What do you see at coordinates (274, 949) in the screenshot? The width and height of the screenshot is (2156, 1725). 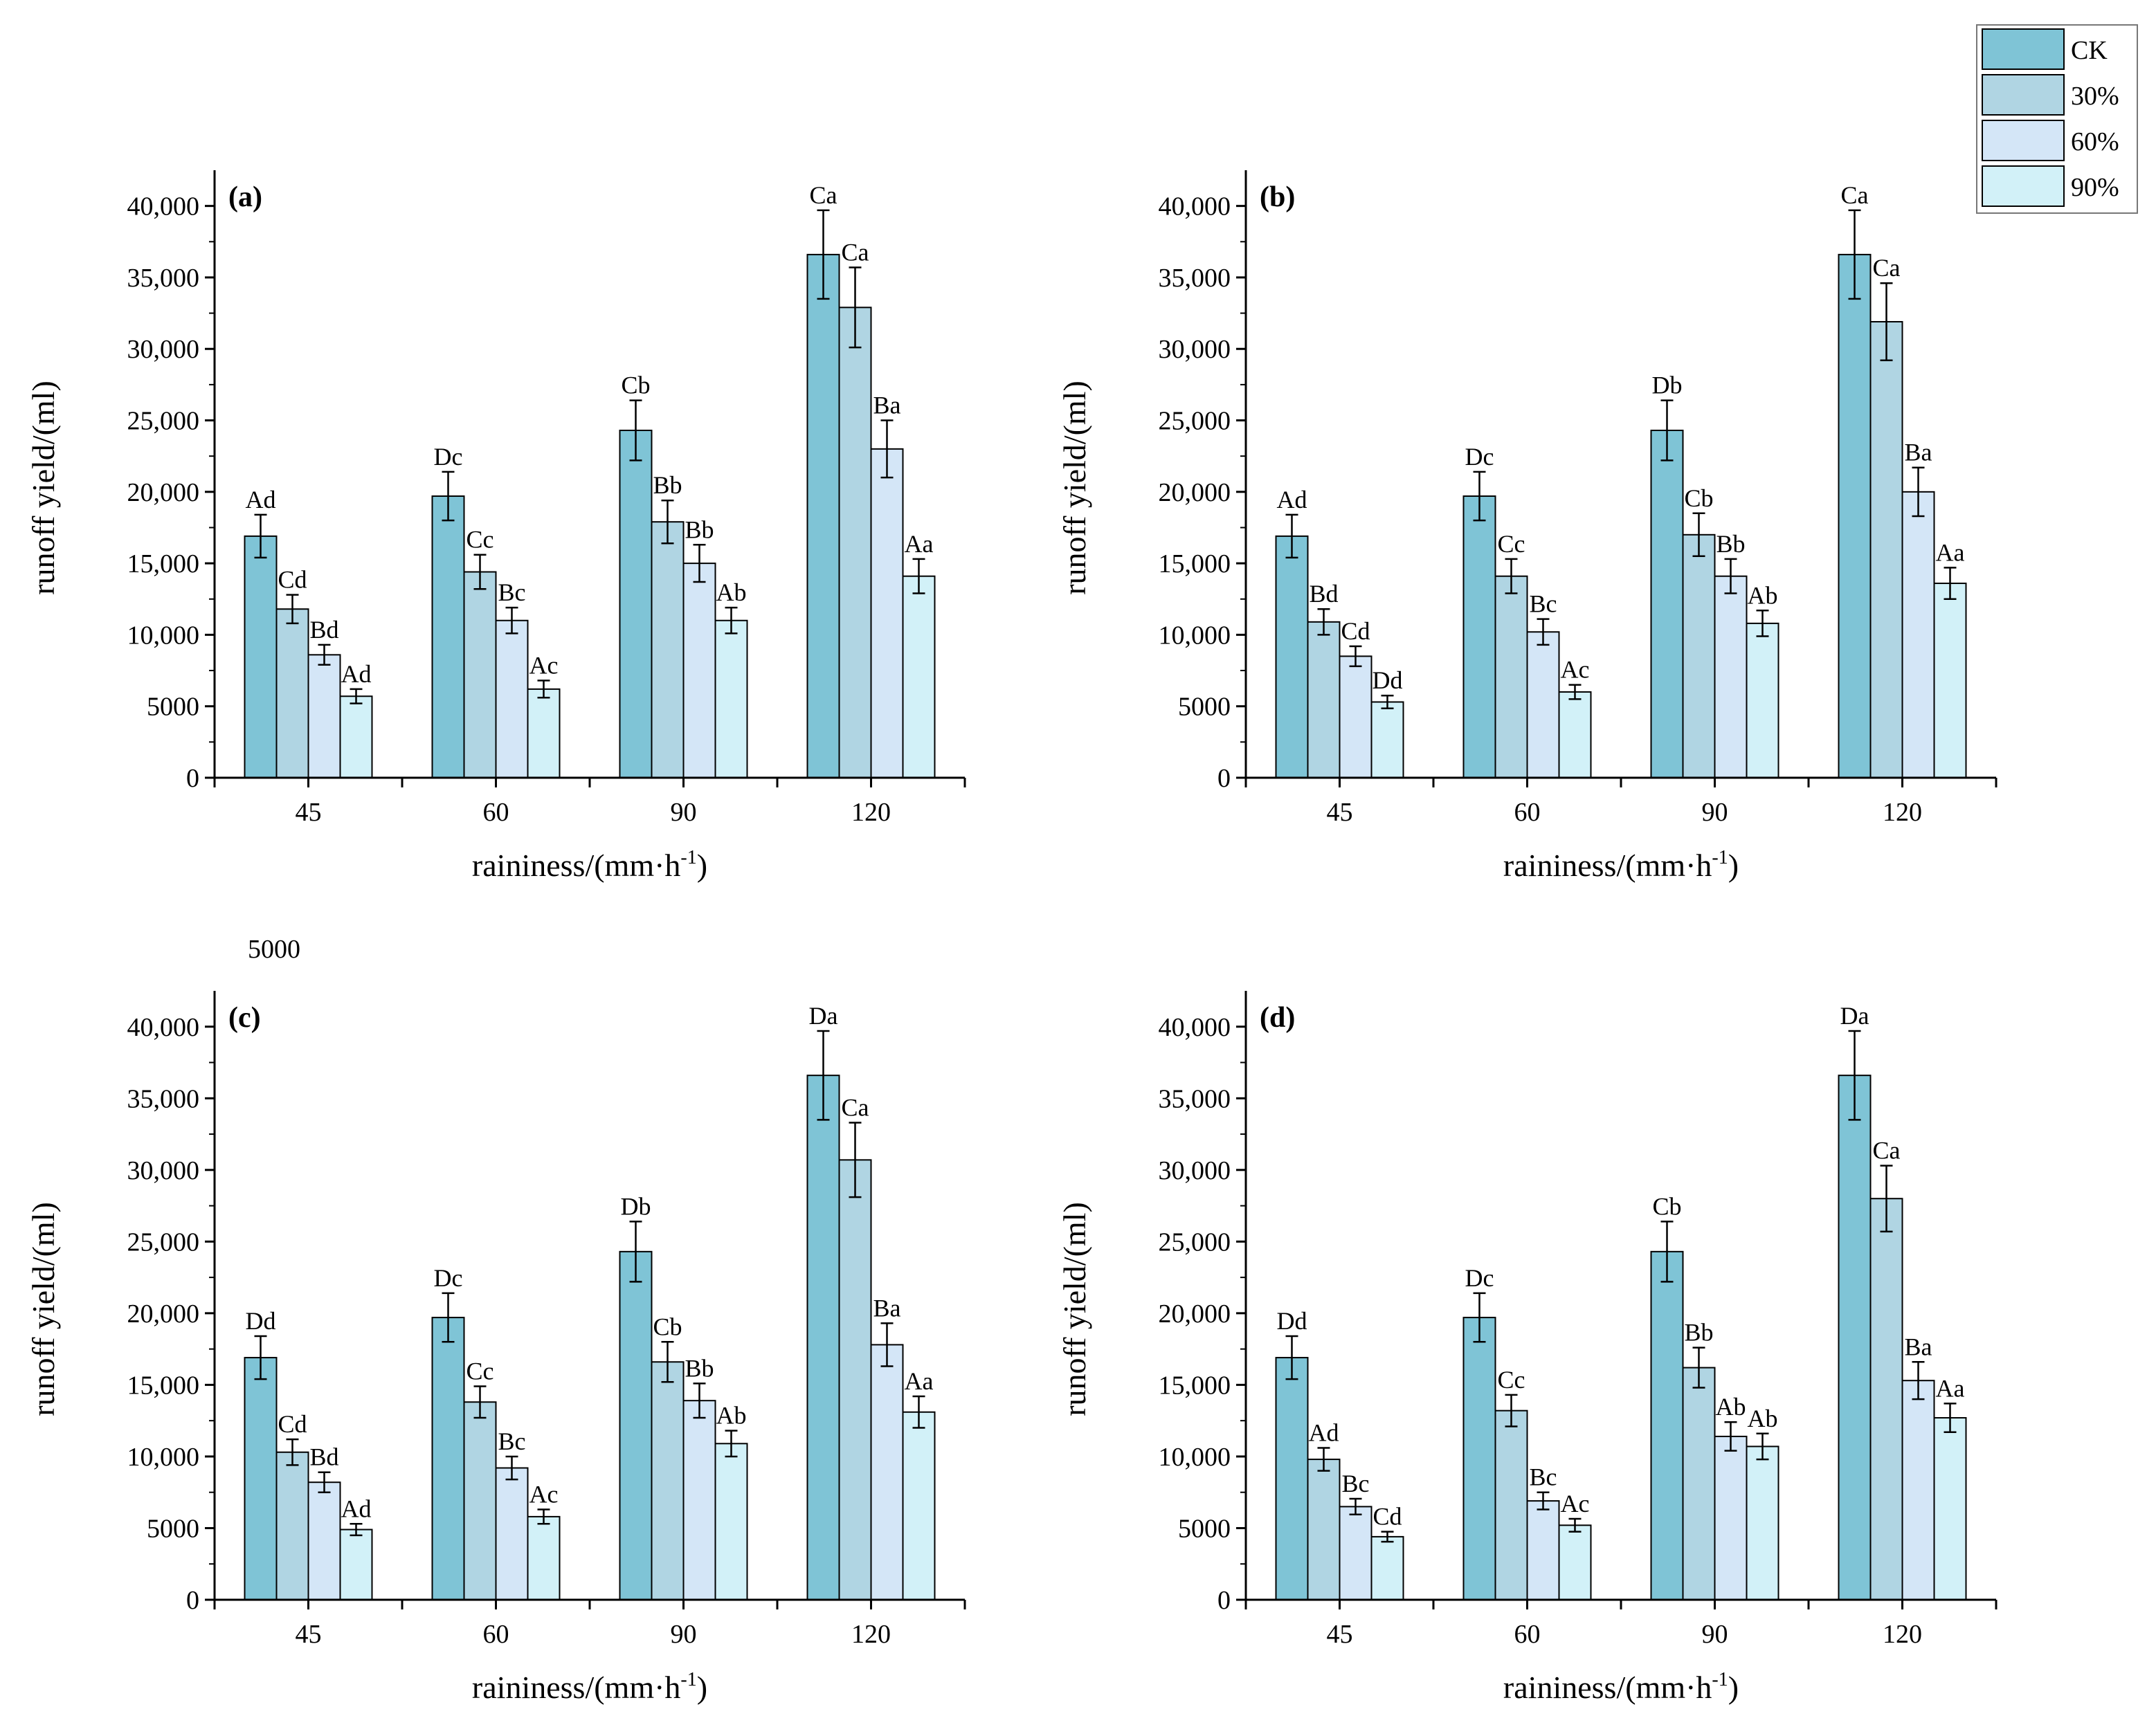 I see `stray-label: 5000` at bounding box center [274, 949].